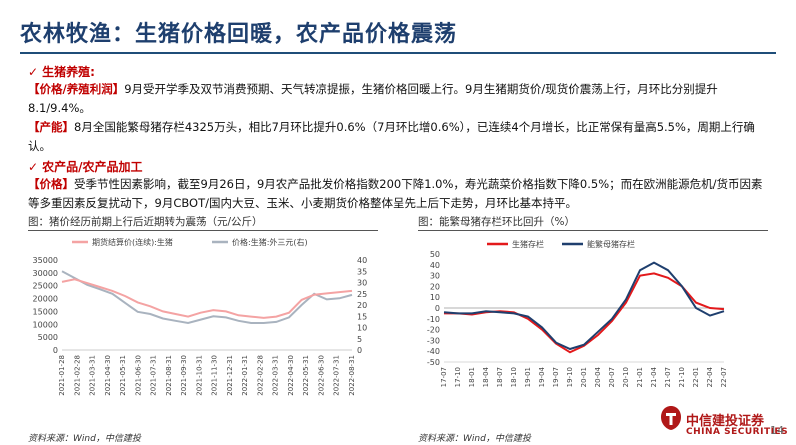 Image resolution: width=796 pixels, height=445 pixels. What do you see at coordinates (138, 375) in the screenshot?
I see `x-tick-label: 2021-06-30` at bounding box center [138, 375].